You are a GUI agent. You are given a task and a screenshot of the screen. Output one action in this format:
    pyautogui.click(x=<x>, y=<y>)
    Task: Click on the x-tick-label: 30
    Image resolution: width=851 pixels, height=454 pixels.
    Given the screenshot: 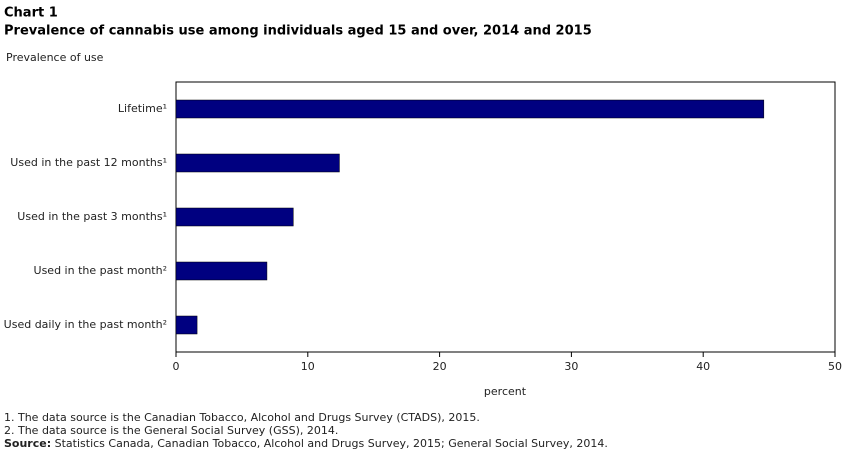 What is the action you would take?
    pyautogui.click(x=571, y=366)
    